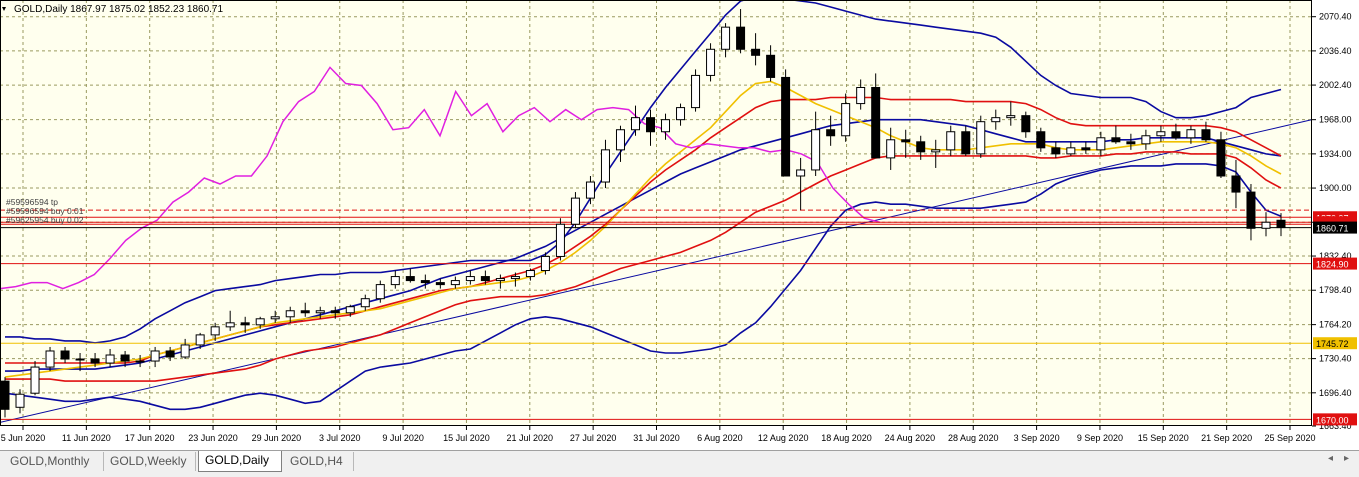  What do you see at coordinates (466, 438) in the screenshot?
I see `x-tick-label: 15 Jul 2020` at bounding box center [466, 438].